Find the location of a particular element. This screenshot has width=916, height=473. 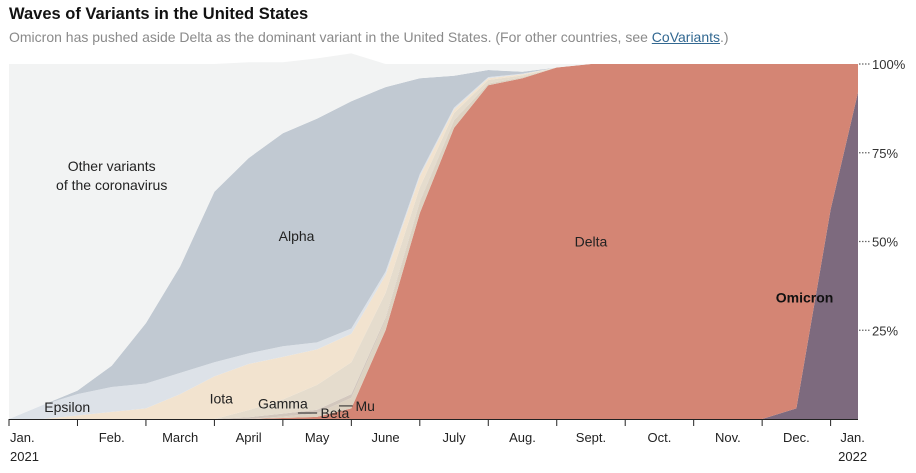

x-tick-year: 2022 is located at coordinates (852, 456).